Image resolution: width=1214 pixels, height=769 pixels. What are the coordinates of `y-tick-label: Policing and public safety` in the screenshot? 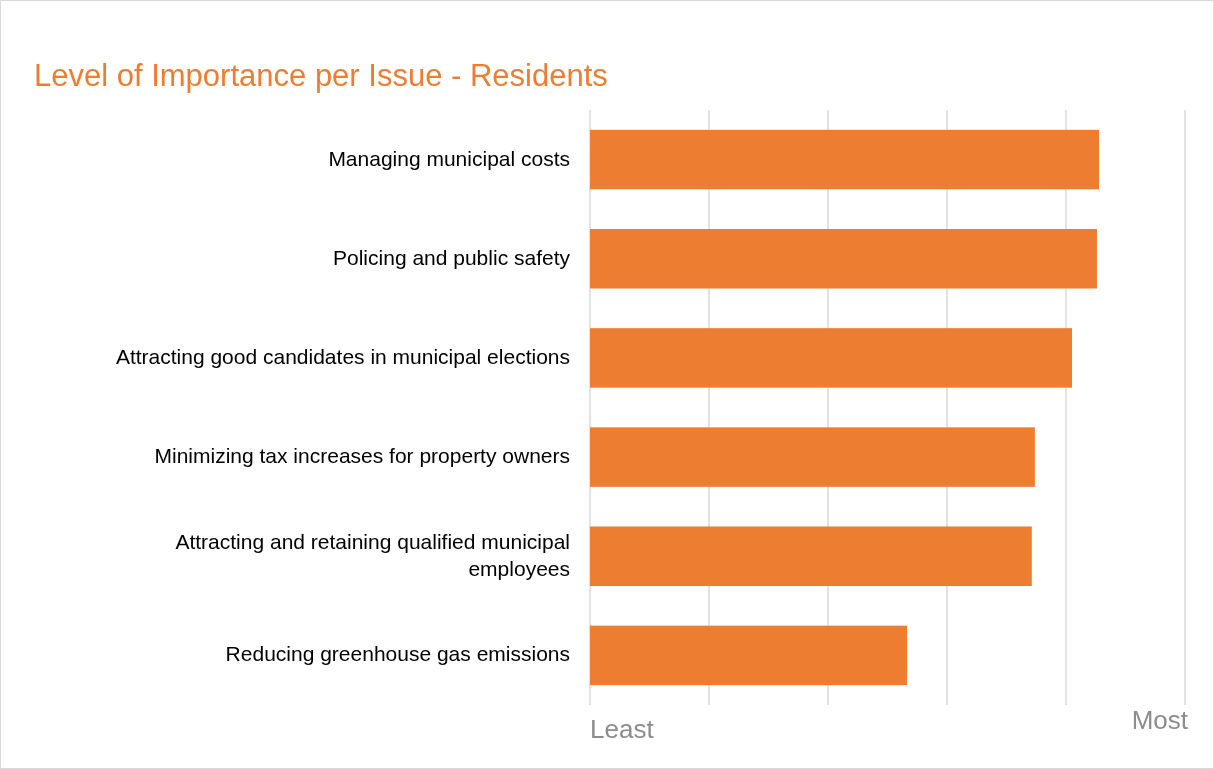 It's located at (452, 257).